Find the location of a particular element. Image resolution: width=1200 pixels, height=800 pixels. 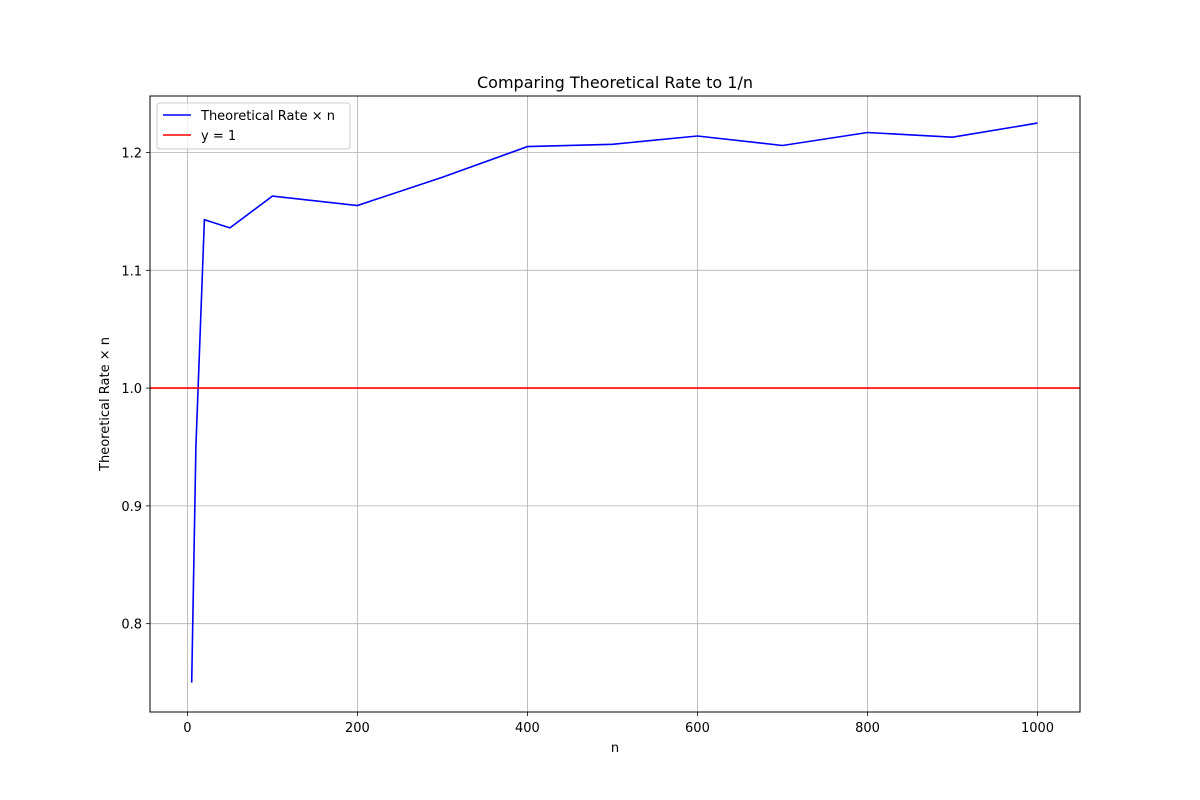

y-tick-label: 1.2 is located at coordinates (131, 154).